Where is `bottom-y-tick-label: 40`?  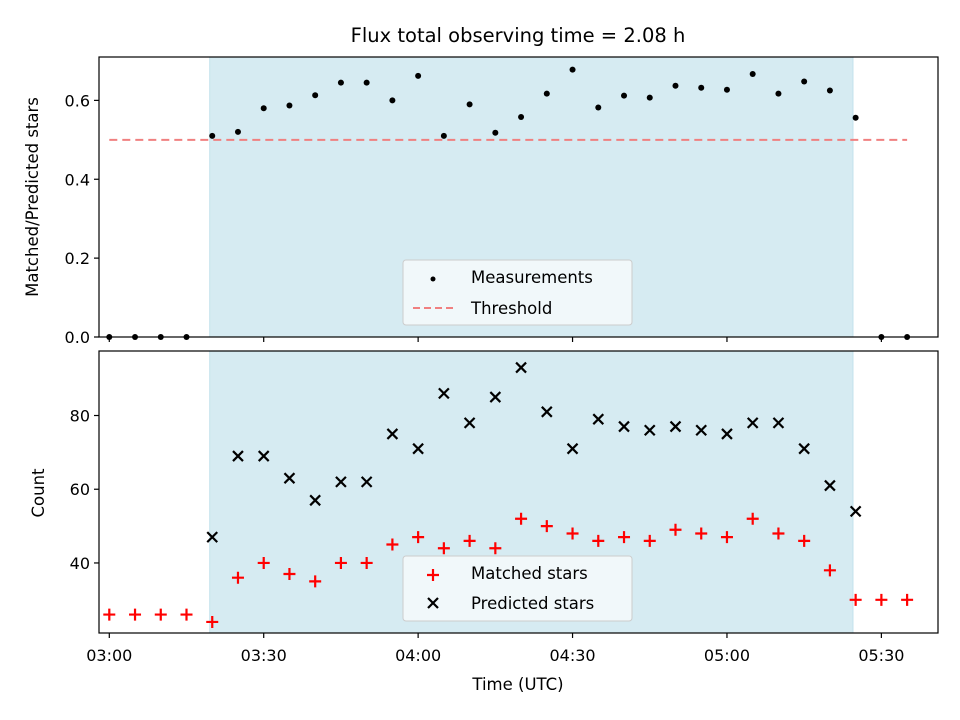 bottom-y-tick-label: 40 is located at coordinates (80, 563).